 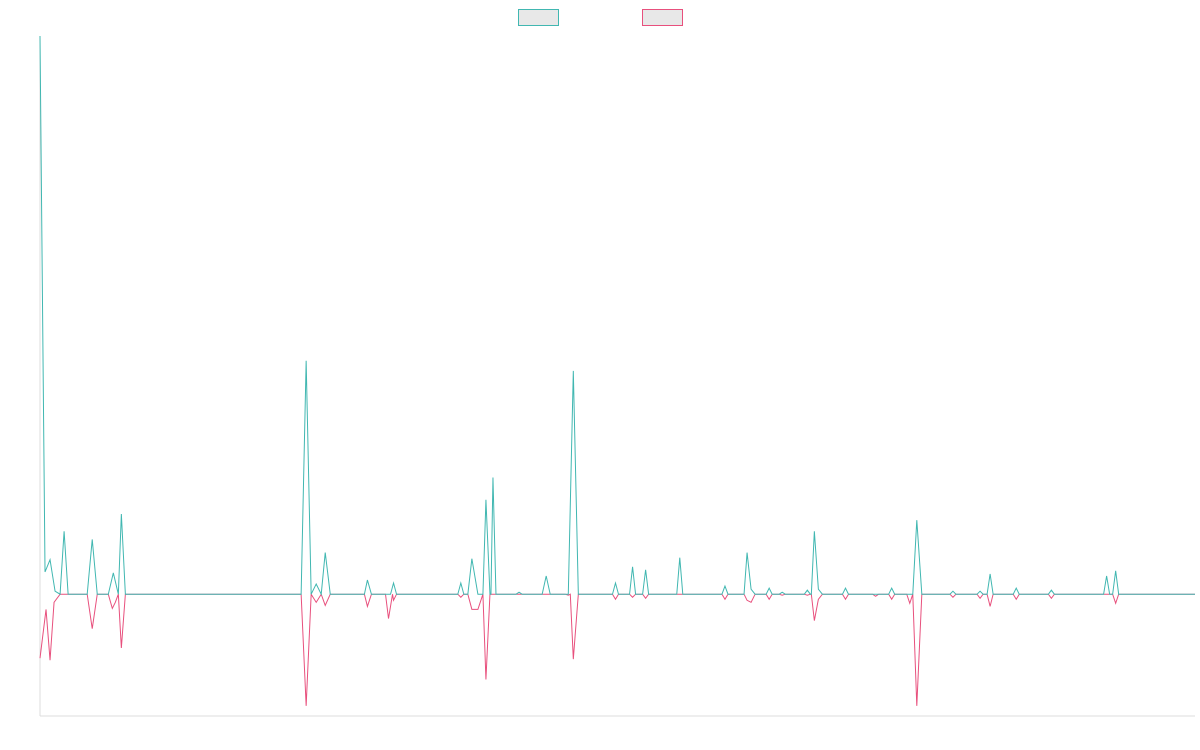 I want to click on legend, so click(x=600, y=17).